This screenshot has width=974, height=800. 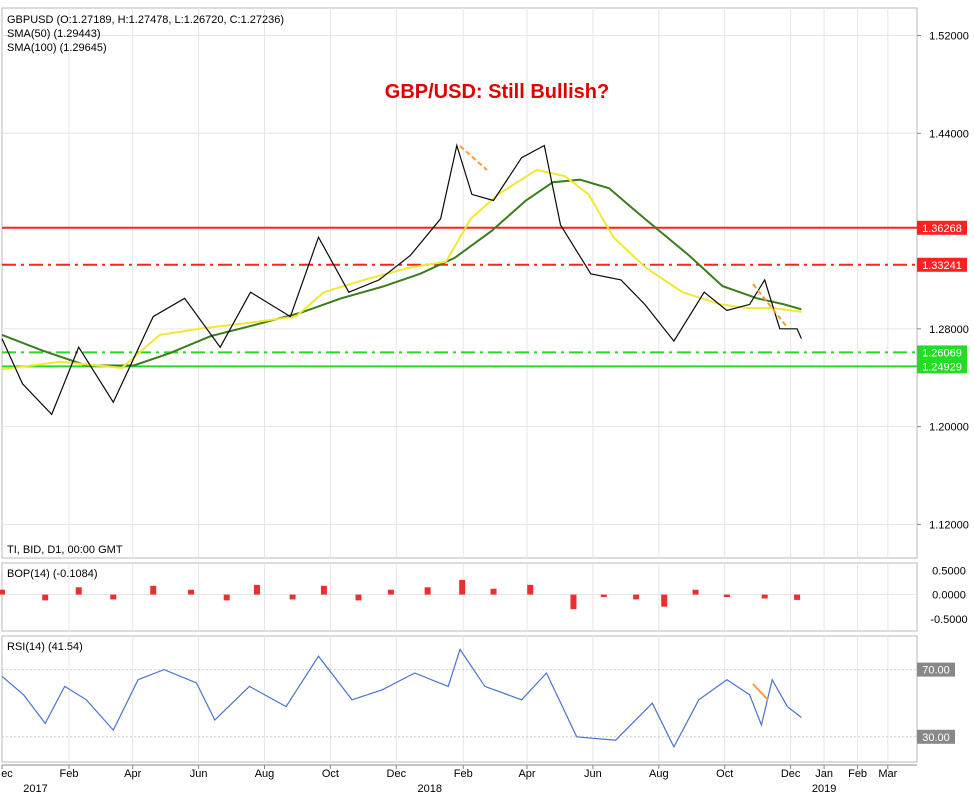 What do you see at coordinates (760, 692) in the screenshot?
I see `rsi-orange-trend-arrow` at bounding box center [760, 692].